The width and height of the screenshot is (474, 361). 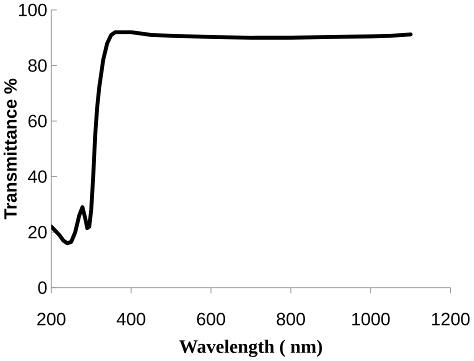 I want to click on y-tick-label: 100, so click(x=33, y=10).